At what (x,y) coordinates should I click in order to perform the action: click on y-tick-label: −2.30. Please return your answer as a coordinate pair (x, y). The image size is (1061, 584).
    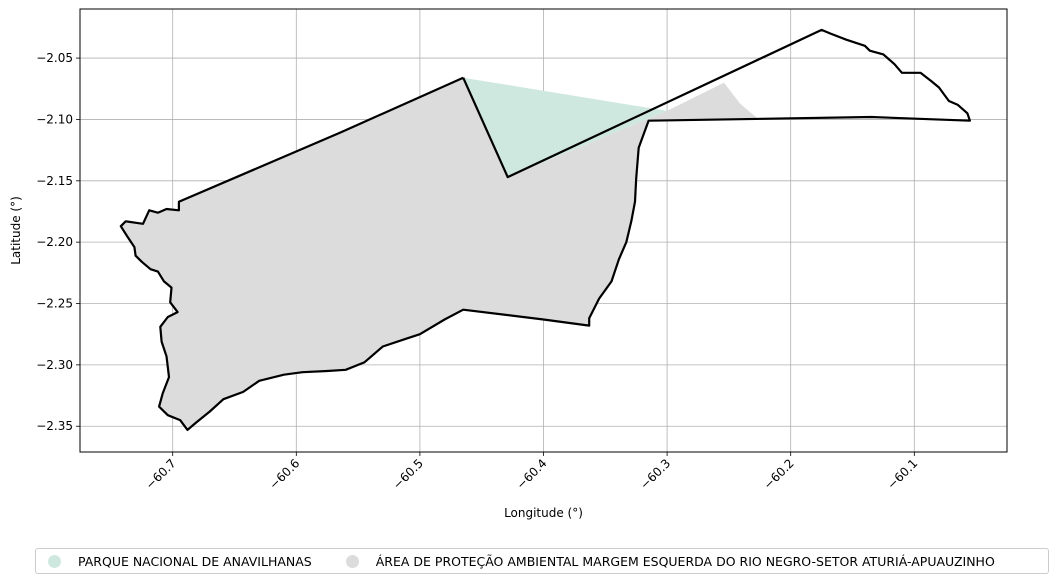
    Looking at the image, I should click on (54, 365).